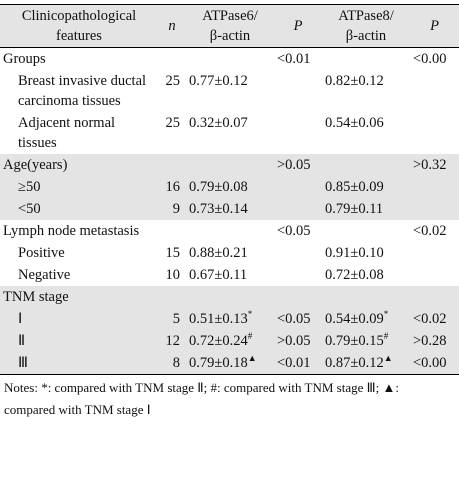 The width and height of the screenshot is (459, 477). What do you see at coordinates (24, 59) in the screenshot?
I see `cell-text: Groups` at bounding box center [24, 59].